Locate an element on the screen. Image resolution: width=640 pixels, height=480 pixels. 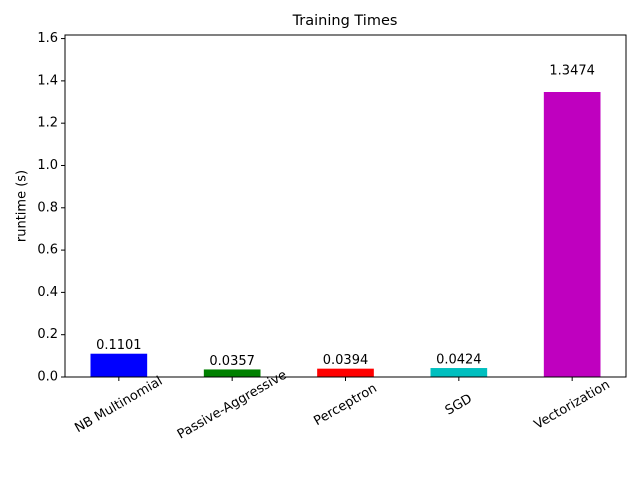
y-tick-label: 0.6 is located at coordinates (47, 250).